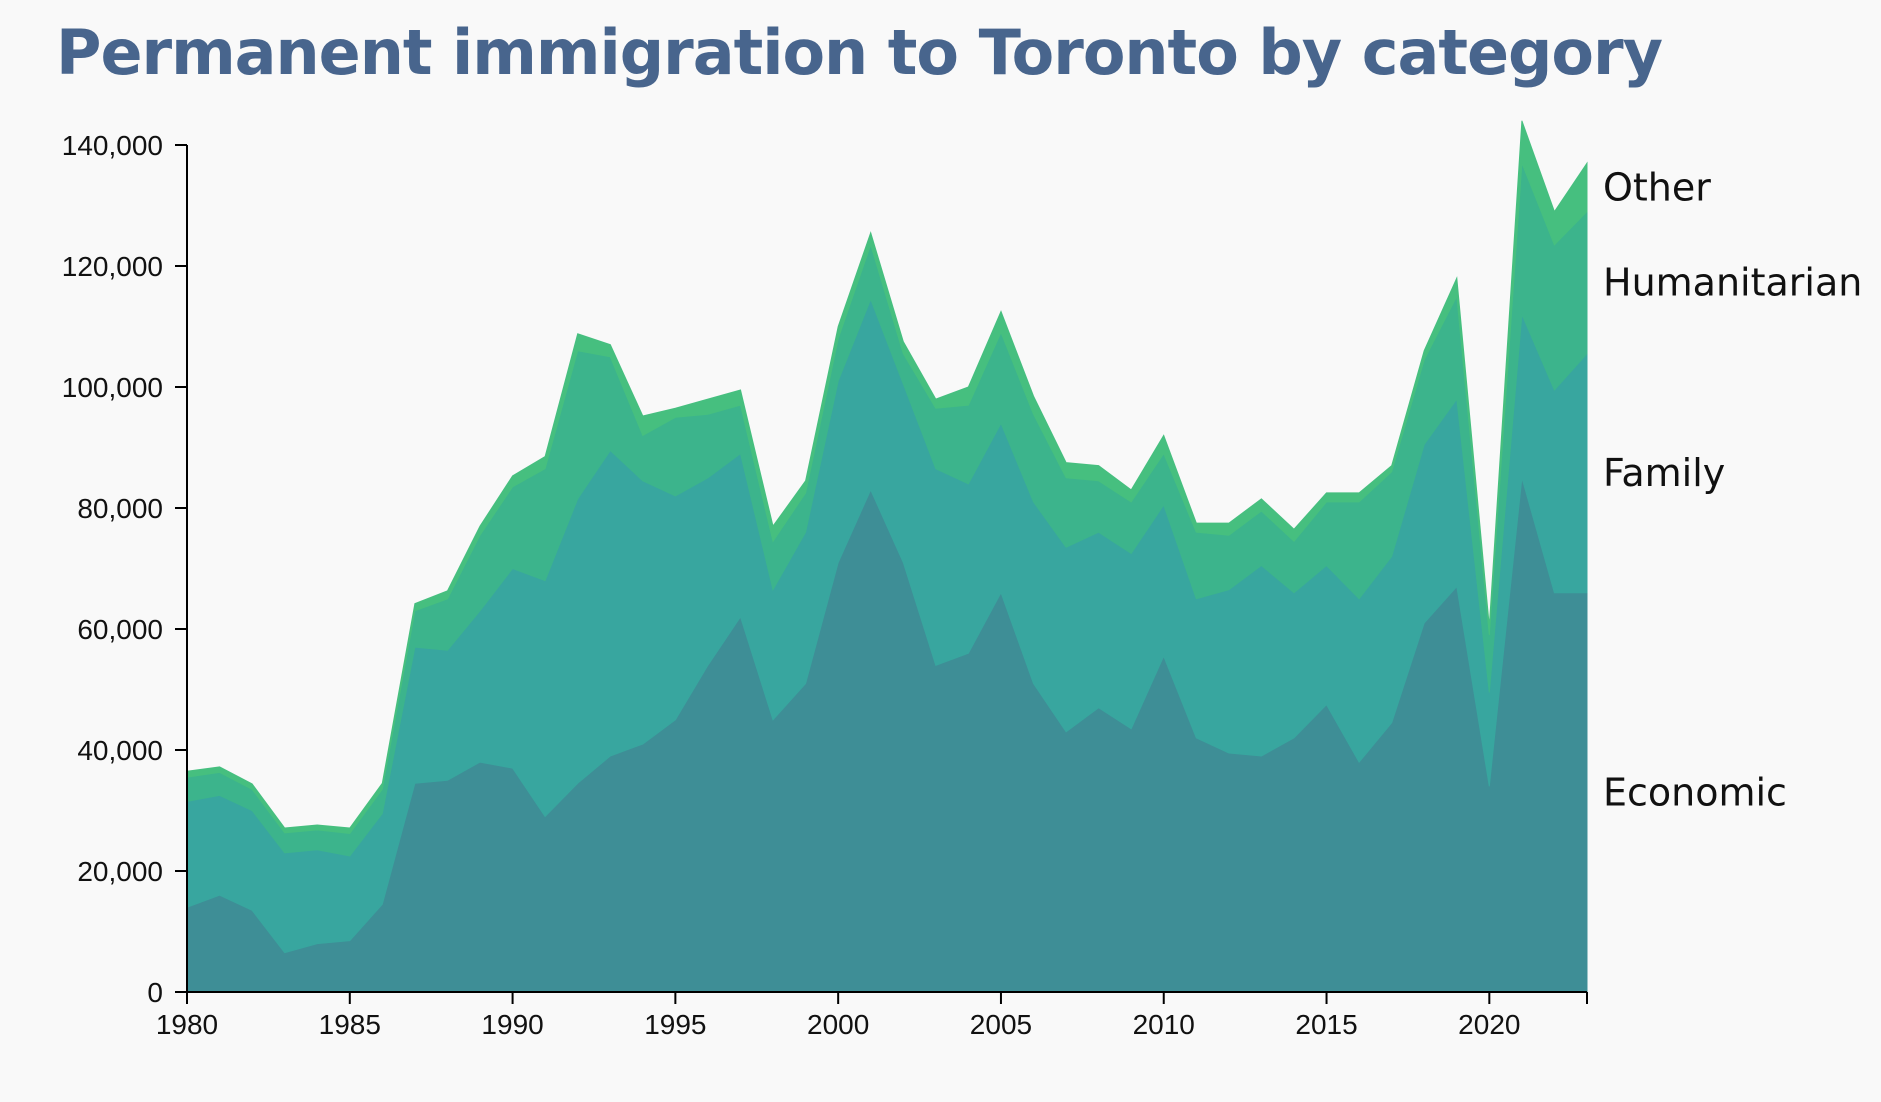 Image resolution: width=1881 pixels, height=1102 pixels. I want to click on y-tick-label: 60,000, so click(120, 629).